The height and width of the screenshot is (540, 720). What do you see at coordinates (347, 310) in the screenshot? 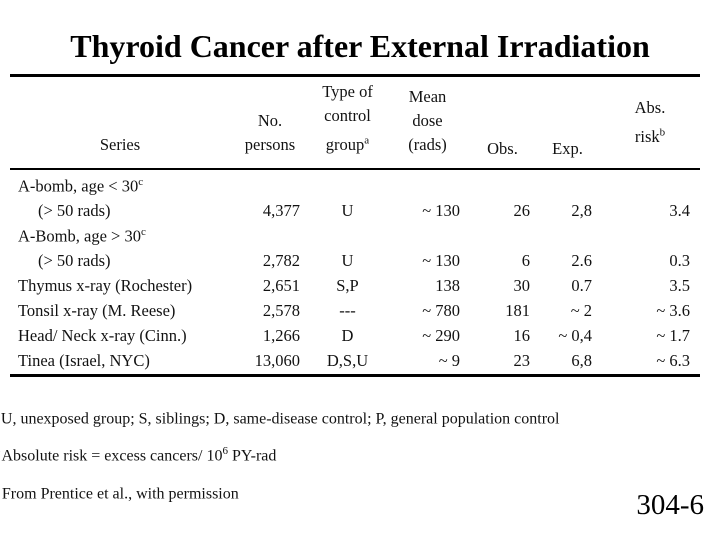
I see `control-group-cell: ---` at bounding box center [347, 310].